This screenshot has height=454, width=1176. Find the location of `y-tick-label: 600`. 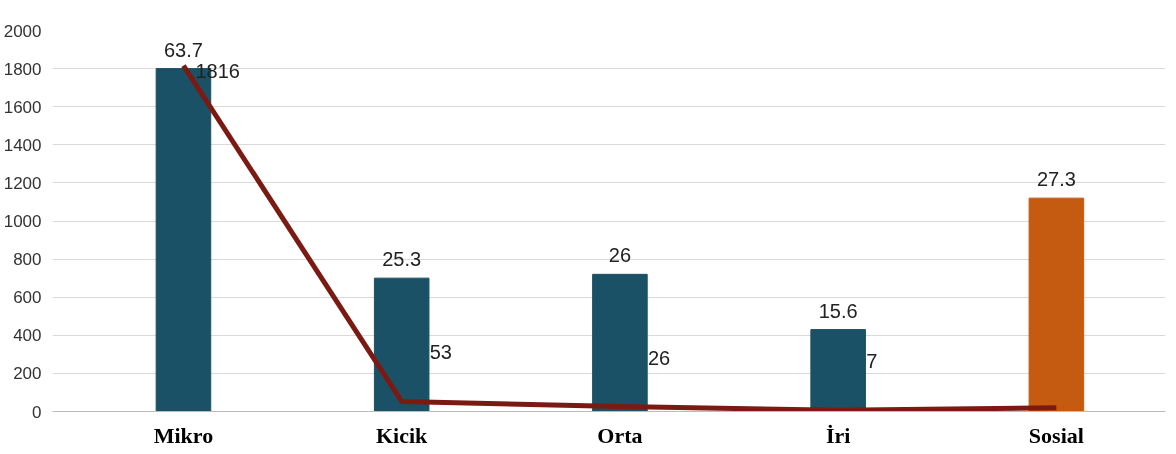

y-tick-label: 600 is located at coordinates (27, 298).